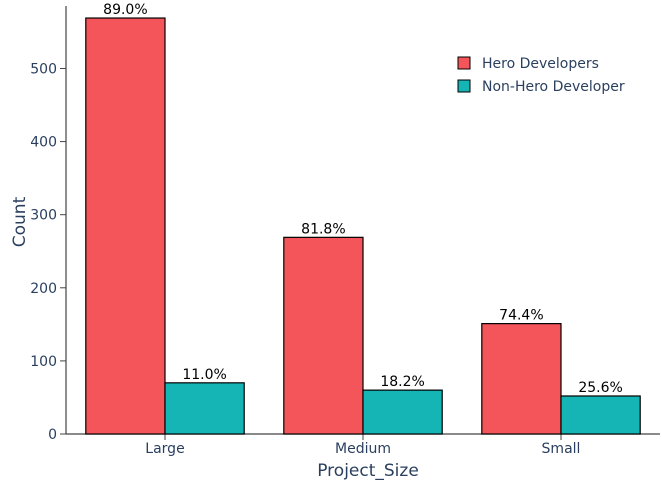 Image resolution: width=662 pixels, height=483 pixels. What do you see at coordinates (164, 449) in the screenshot?
I see `x-tick-label: Large` at bounding box center [164, 449].